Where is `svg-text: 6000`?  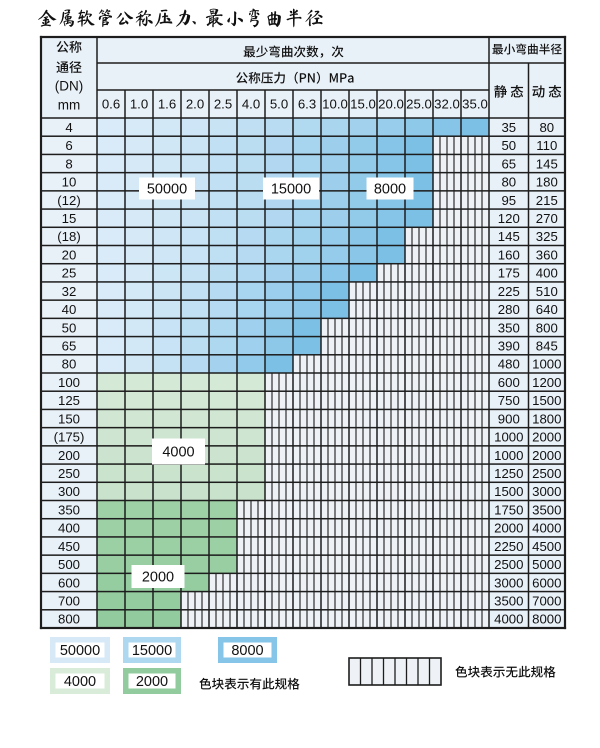 svg-text: 6000 is located at coordinates (546, 582).